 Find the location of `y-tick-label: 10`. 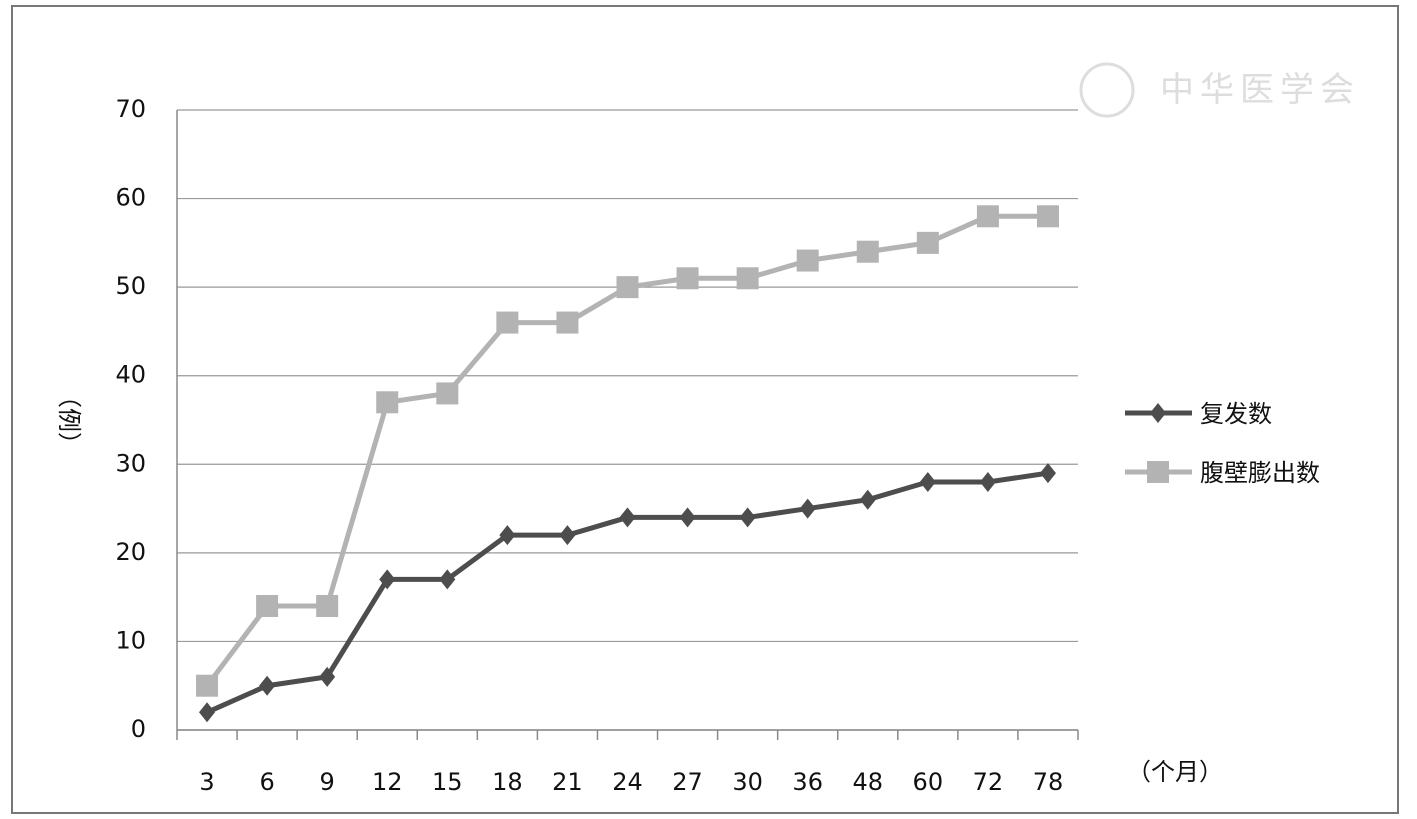

y-tick-label: 10 is located at coordinates (130, 640).